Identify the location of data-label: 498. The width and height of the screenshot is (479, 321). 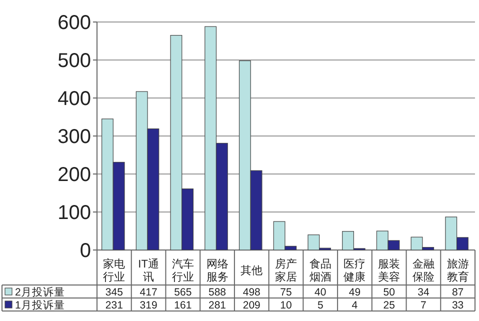
(251, 292).